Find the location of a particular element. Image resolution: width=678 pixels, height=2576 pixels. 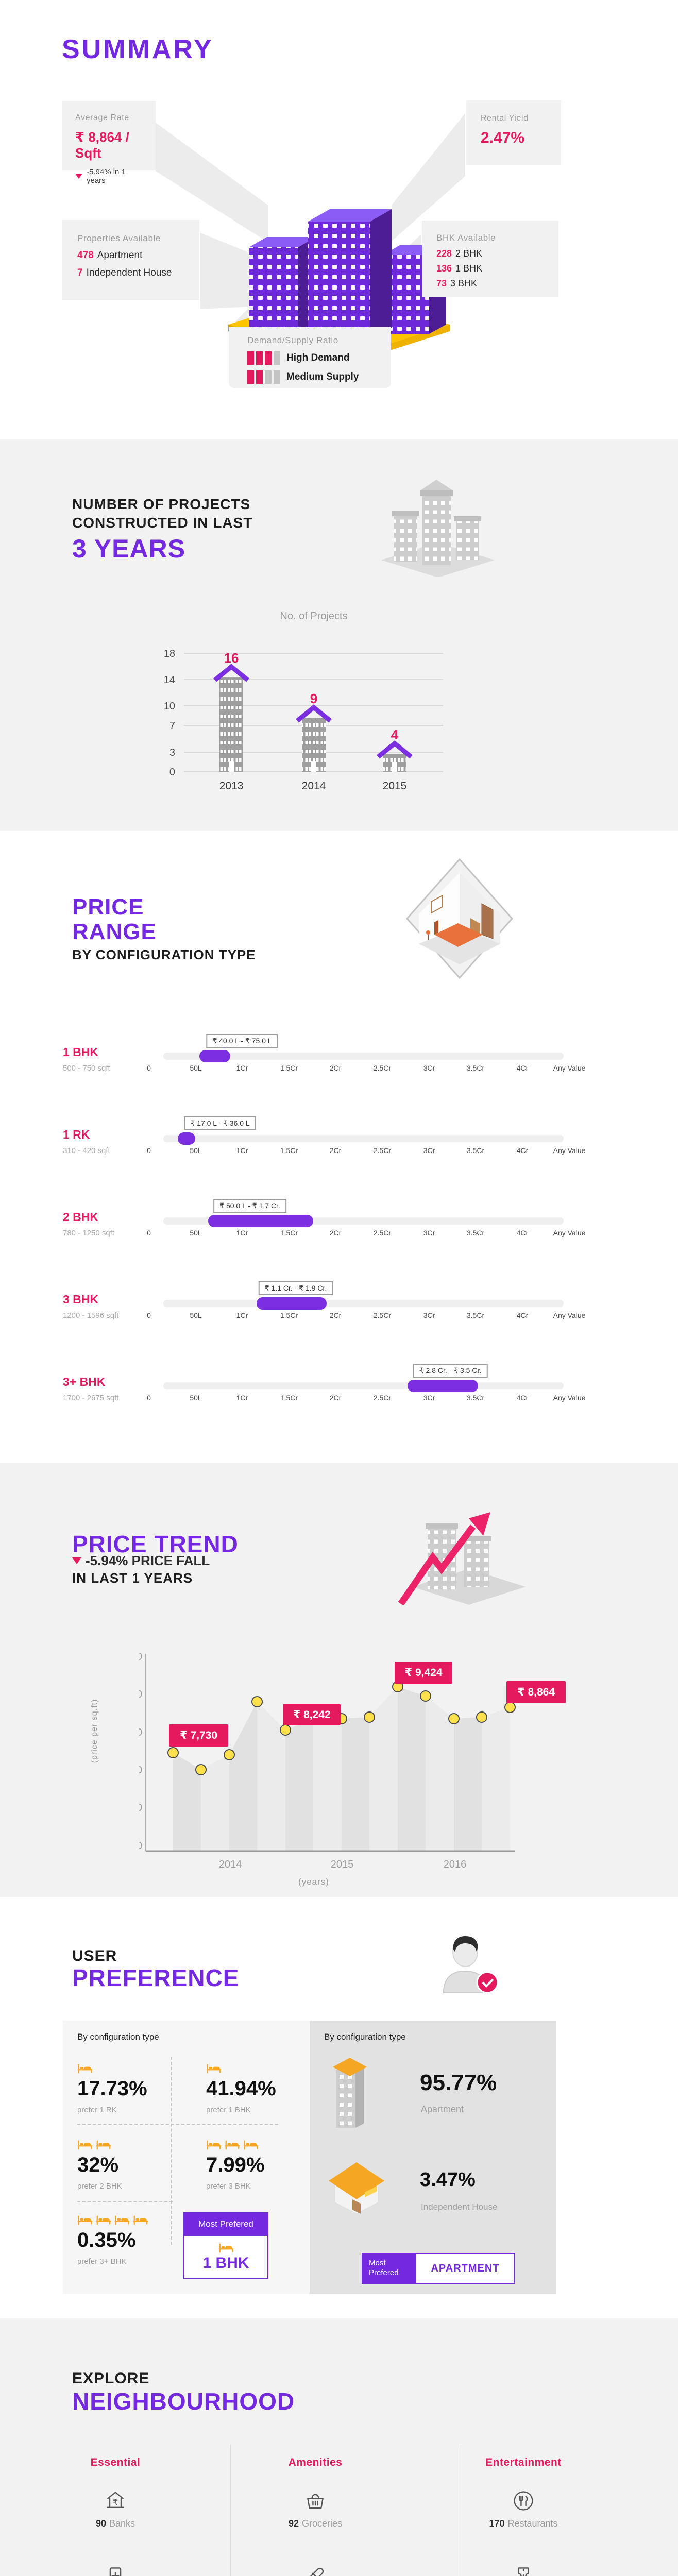

pref-cell-1bhk: 41.94% prefer 1 BHK is located at coordinates (257, 2087).